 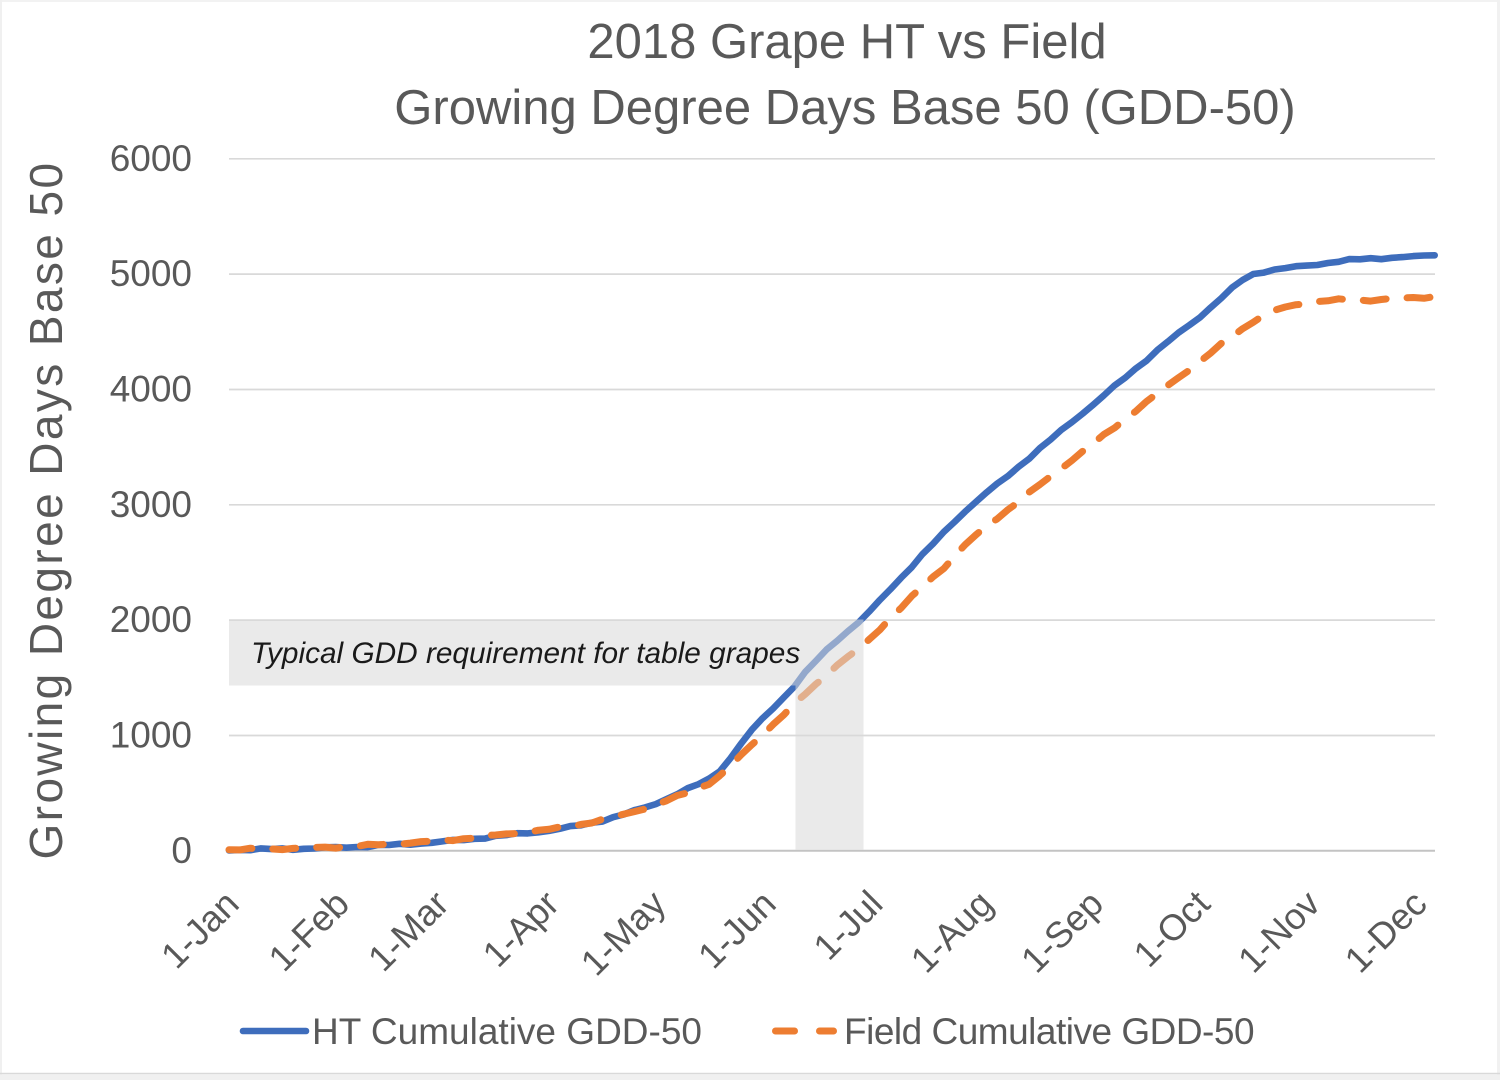 I want to click on svg-text:Typical GDD requirement for ta: Typical GDD requirement for table grapes, so click(x=525, y=653).